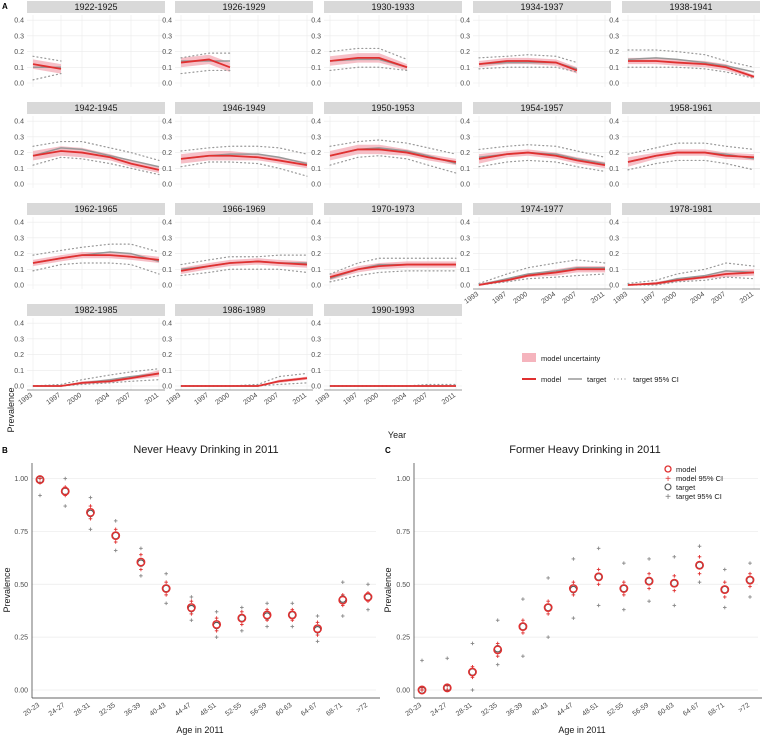  Describe the element at coordinates (243, 310) in the screenshot. I see `facet-label: 1986-1989` at that location.